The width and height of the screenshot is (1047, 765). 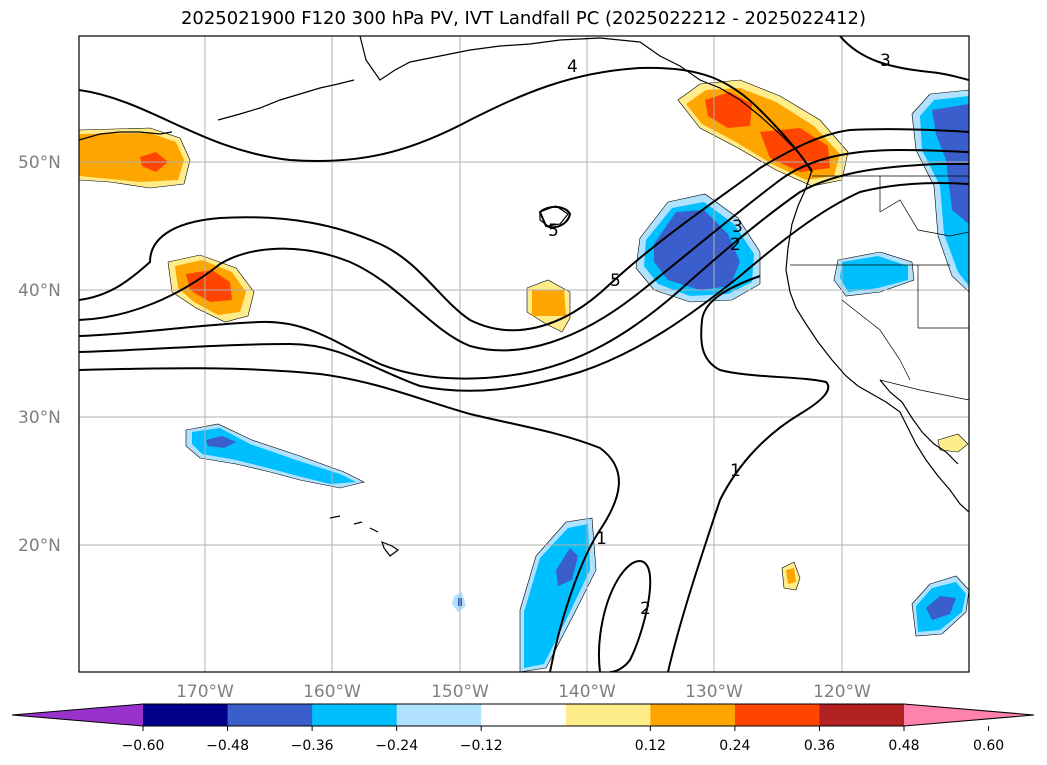 What do you see at coordinates (39, 546) in the screenshot?
I see `lat-label-20n: 20°N` at bounding box center [39, 546].